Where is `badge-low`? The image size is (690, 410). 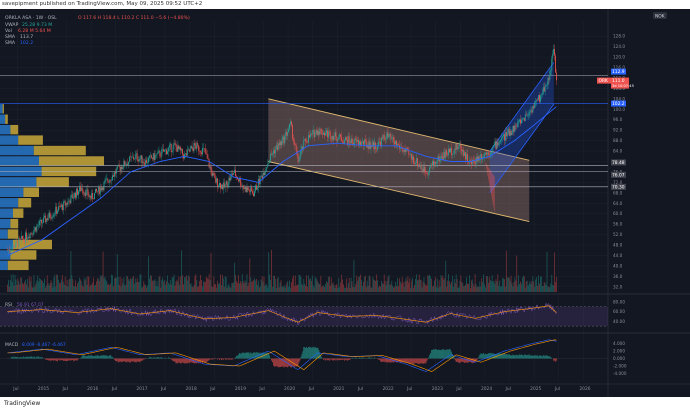 badge-low is located at coordinates (618, 186).